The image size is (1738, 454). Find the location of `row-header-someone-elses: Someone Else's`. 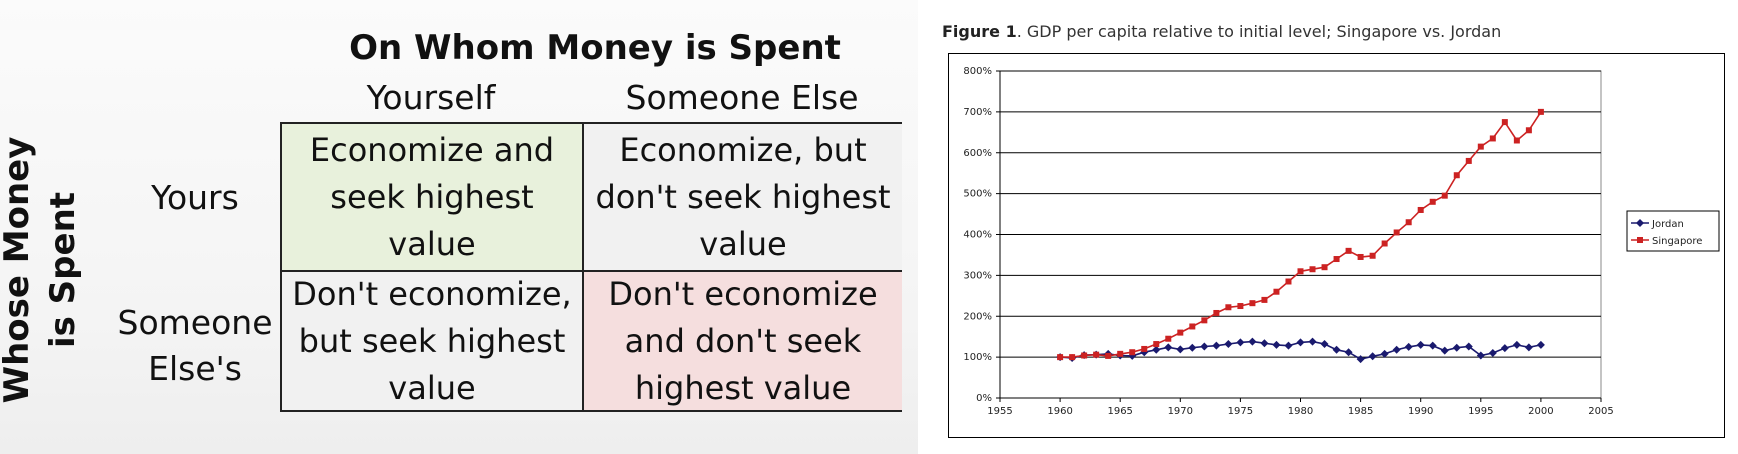

row-header-someone-elses: Someone Else's is located at coordinates (195, 345).